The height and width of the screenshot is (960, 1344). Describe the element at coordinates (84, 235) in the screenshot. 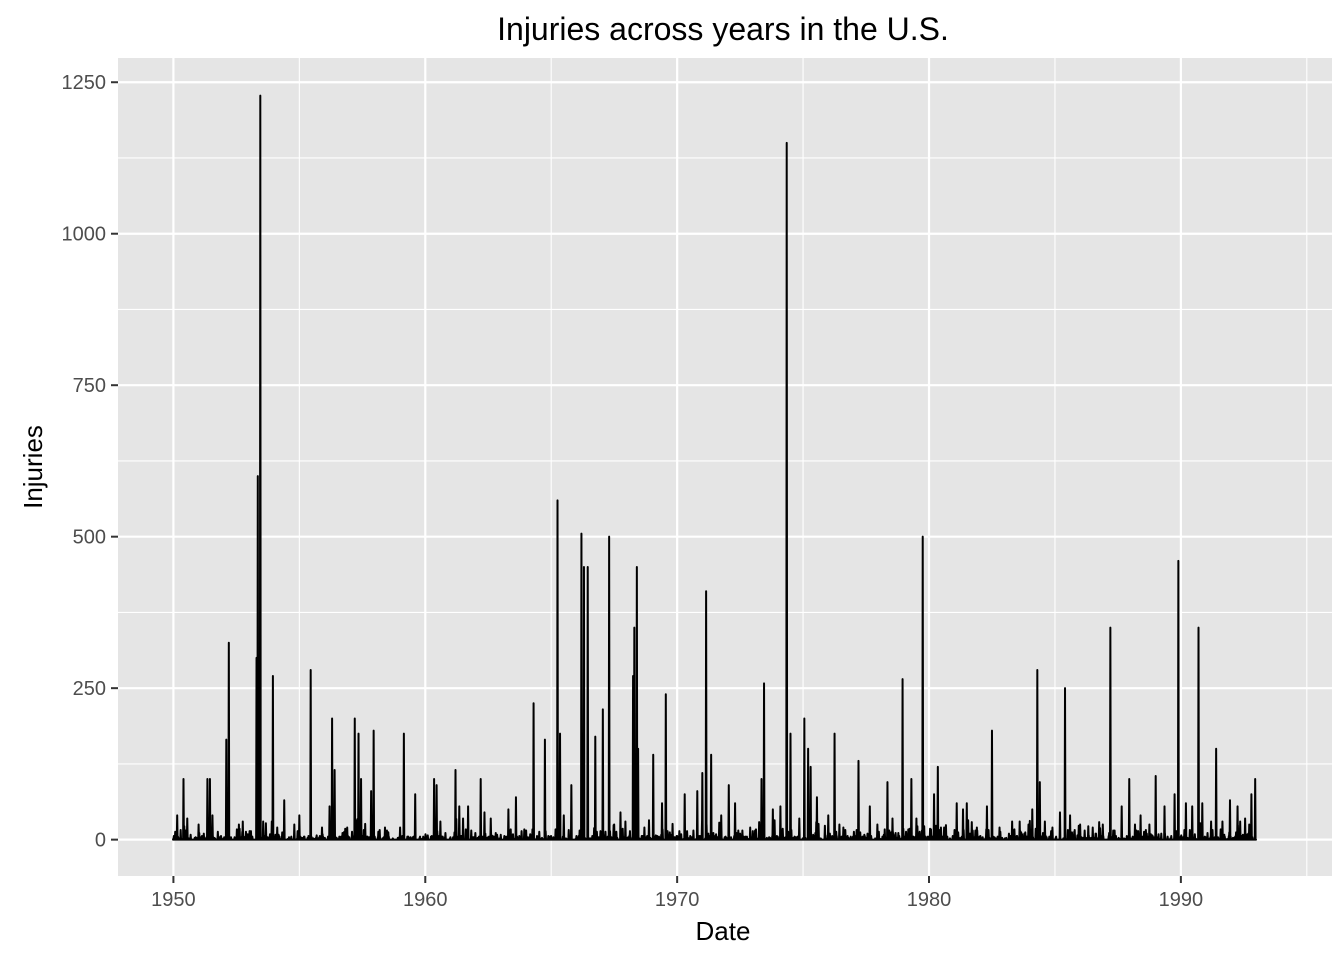

I see `y-tick-label-1000: 1000` at that location.